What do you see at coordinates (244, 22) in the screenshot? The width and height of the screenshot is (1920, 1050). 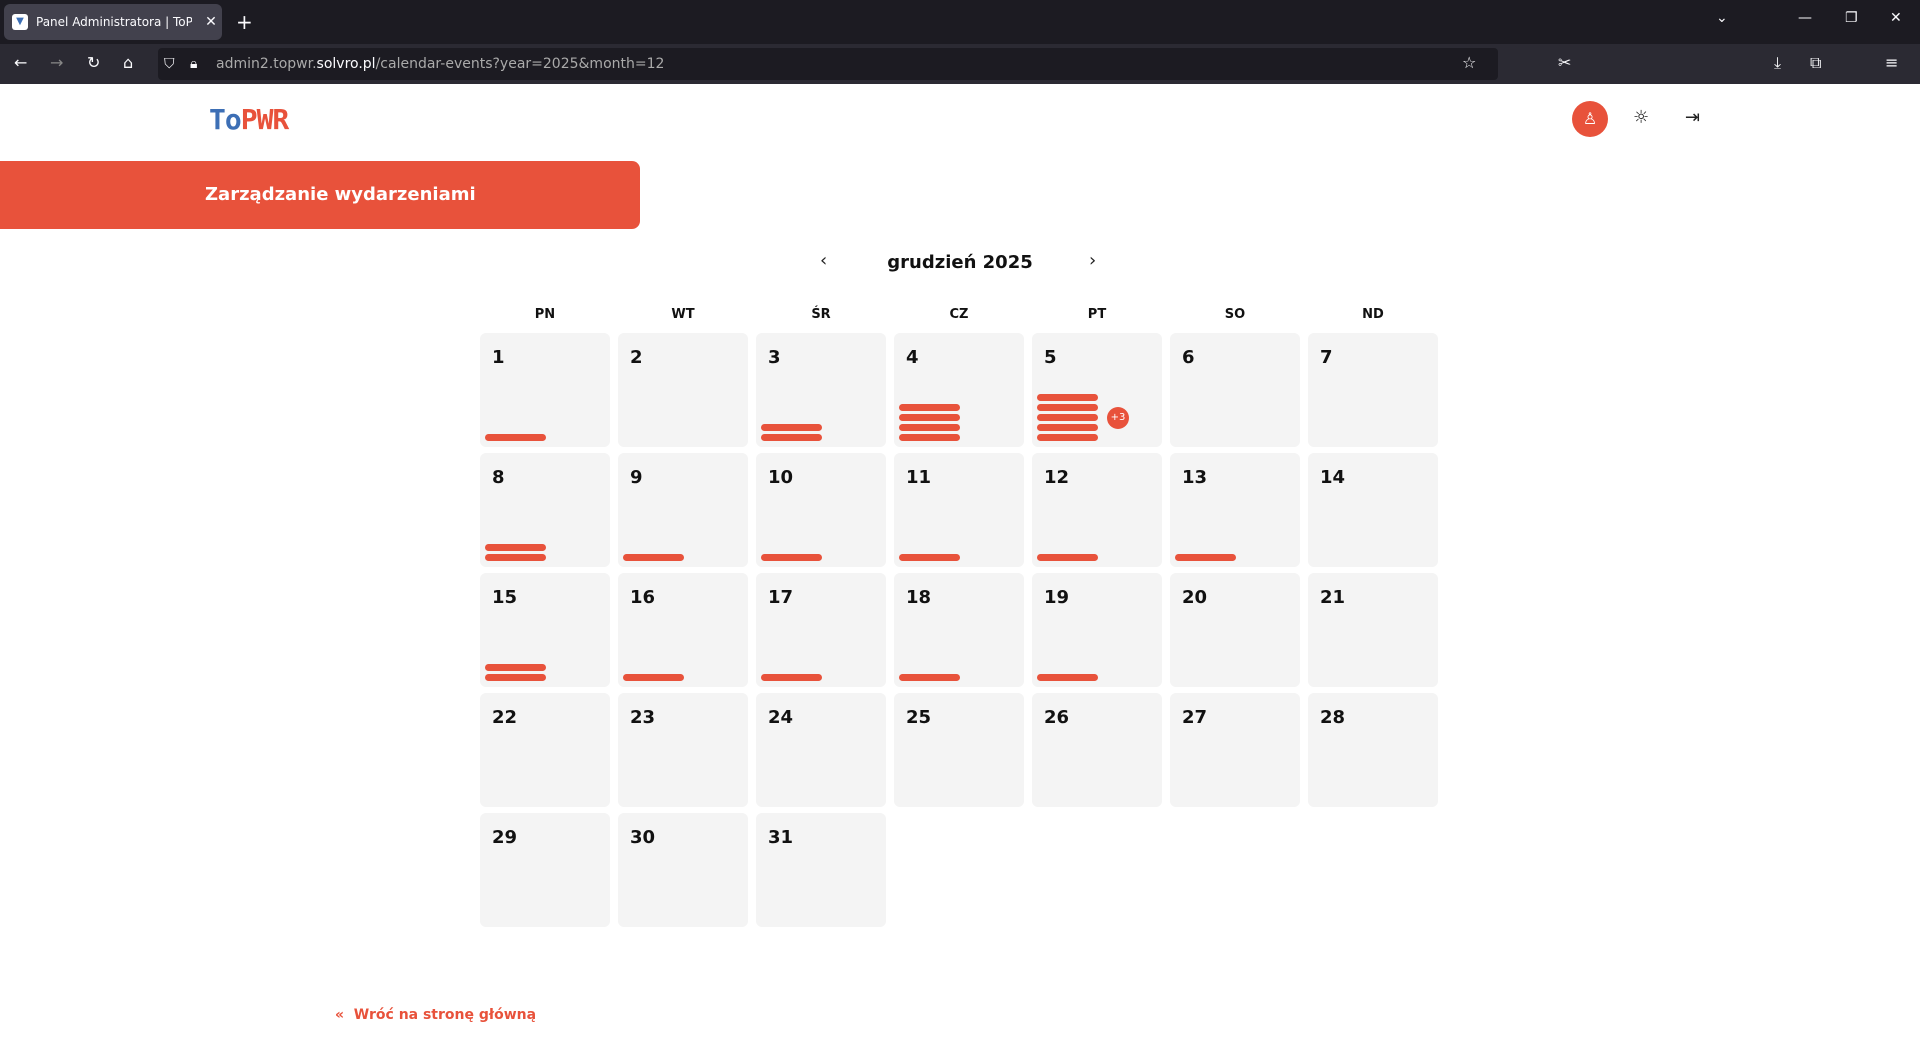 I see `new-tab-icon: +` at bounding box center [244, 22].